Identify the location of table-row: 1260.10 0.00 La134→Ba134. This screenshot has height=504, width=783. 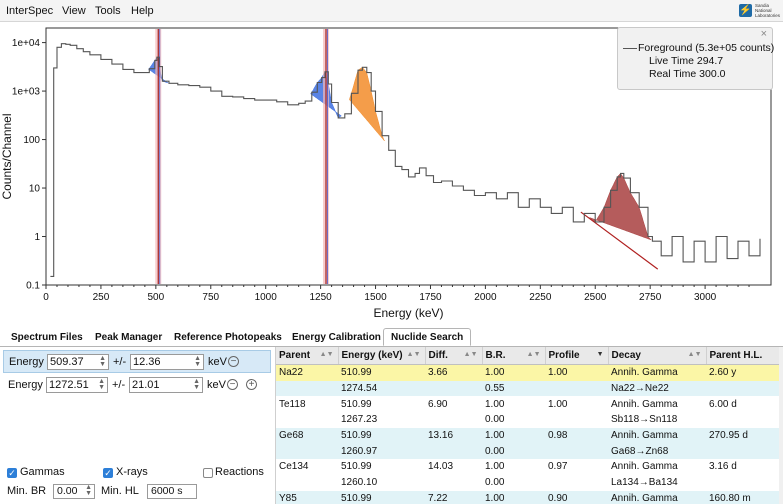
(527, 482).